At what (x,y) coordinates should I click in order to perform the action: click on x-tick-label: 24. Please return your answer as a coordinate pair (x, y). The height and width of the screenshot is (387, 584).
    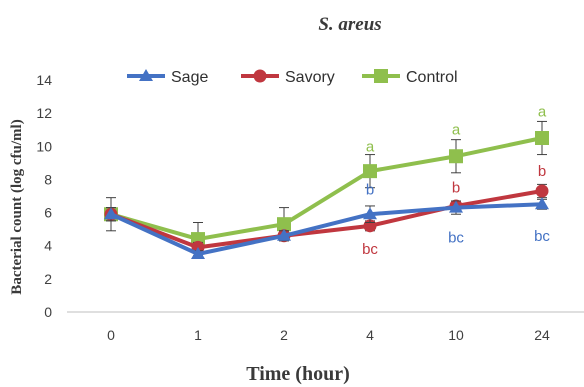
    Looking at the image, I should click on (542, 335).